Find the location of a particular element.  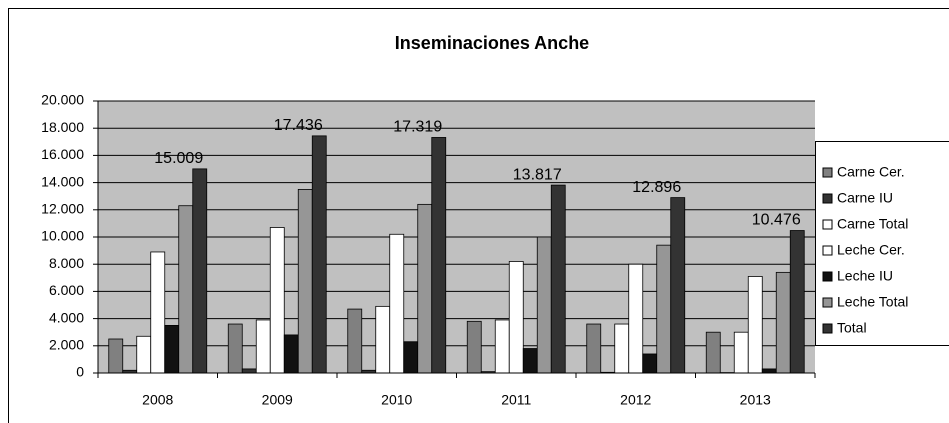

y-tick-label: 16.000 is located at coordinates (62, 154).